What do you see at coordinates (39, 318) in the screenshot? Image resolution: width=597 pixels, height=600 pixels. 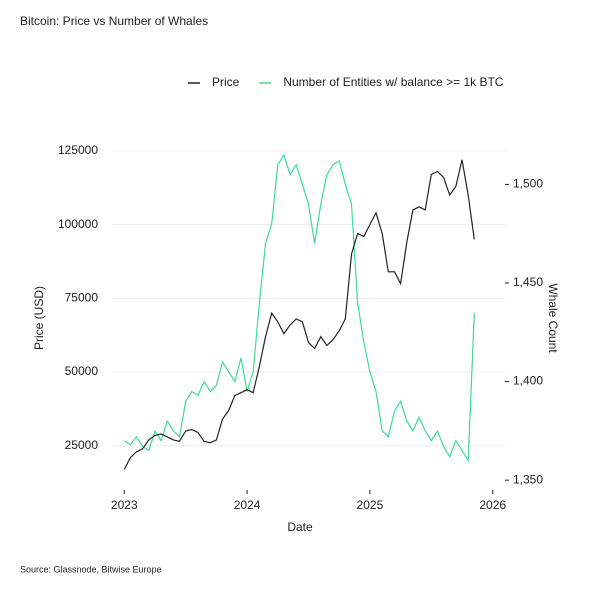 I see `y-axis-label: Price (USD)` at bounding box center [39, 318].